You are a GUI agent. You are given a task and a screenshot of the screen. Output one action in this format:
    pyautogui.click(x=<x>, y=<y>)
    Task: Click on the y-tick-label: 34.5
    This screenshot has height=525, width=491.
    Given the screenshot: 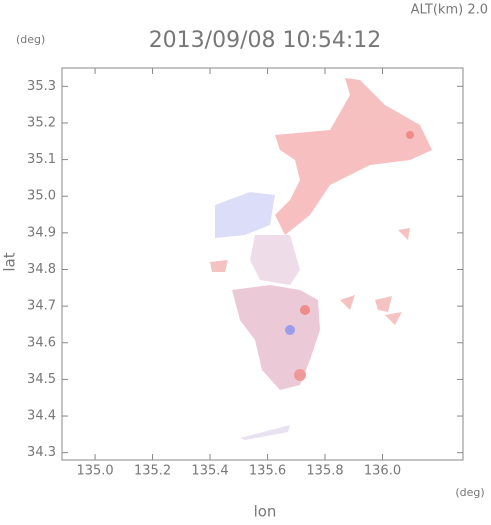 What is the action you would take?
    pyautogui.click(x=41, y=379)
    